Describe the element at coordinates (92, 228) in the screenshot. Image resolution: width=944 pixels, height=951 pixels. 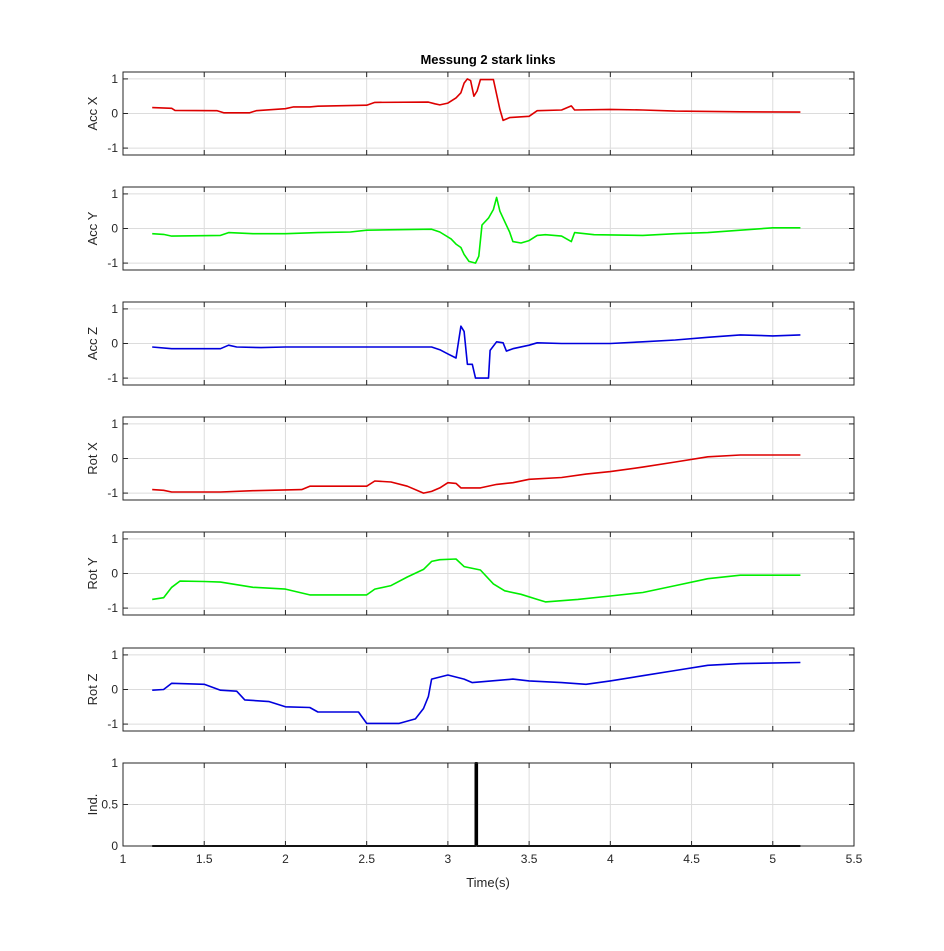
I see `y-axis-label: Acc Y` at that location.